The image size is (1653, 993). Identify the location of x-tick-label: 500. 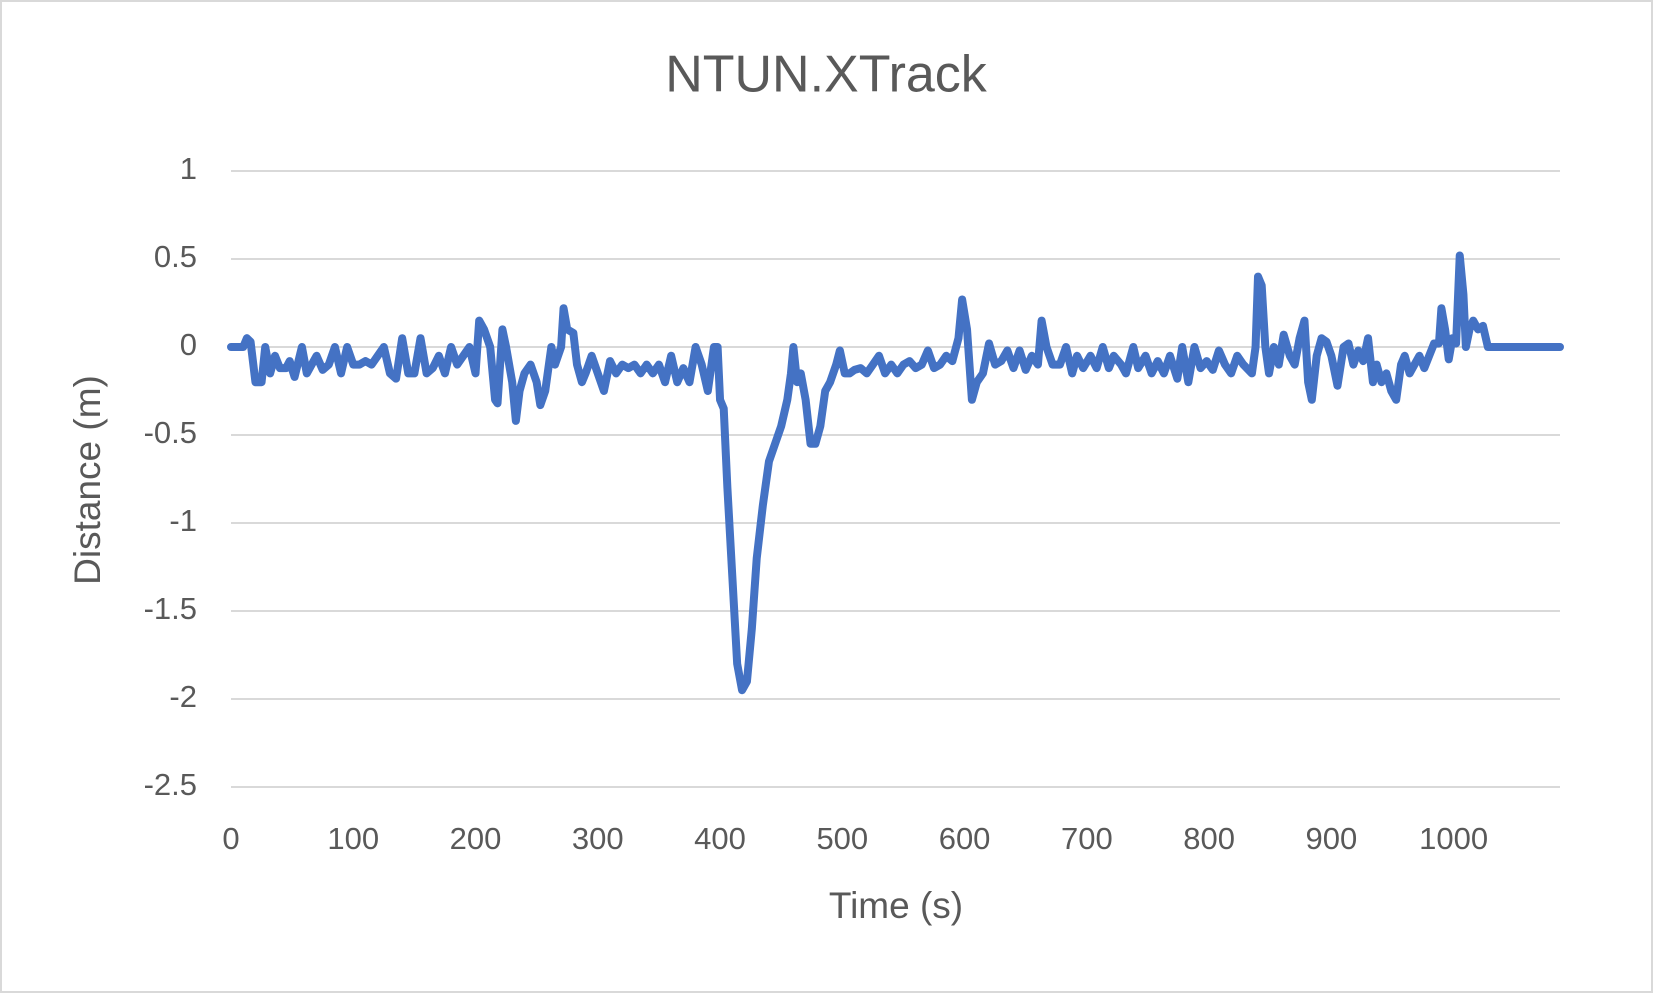
(842, 838).